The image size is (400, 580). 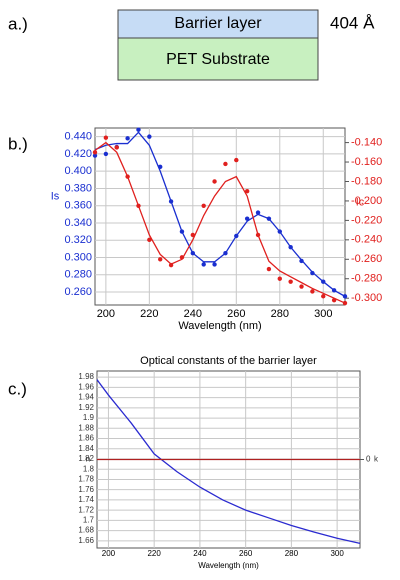 I want to click on y-tick-label: 0.340, so click(x=78, y=223).